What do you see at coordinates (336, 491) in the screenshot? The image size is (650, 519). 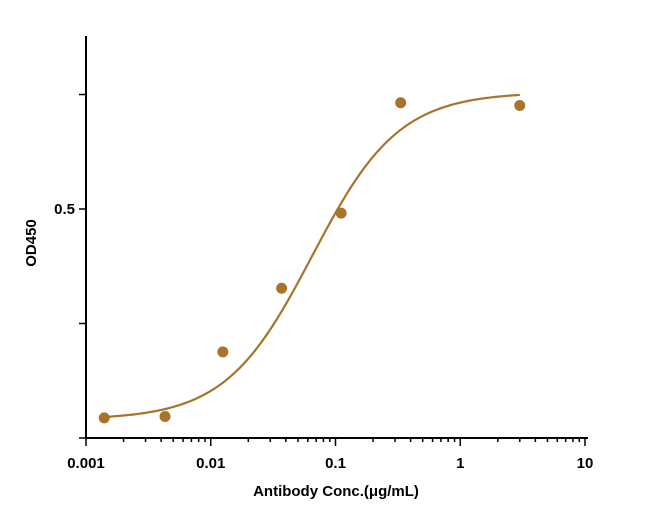 I see `x-axis-title: Antibody Conc.(μg/mL)` at bounding box center [336, 491].